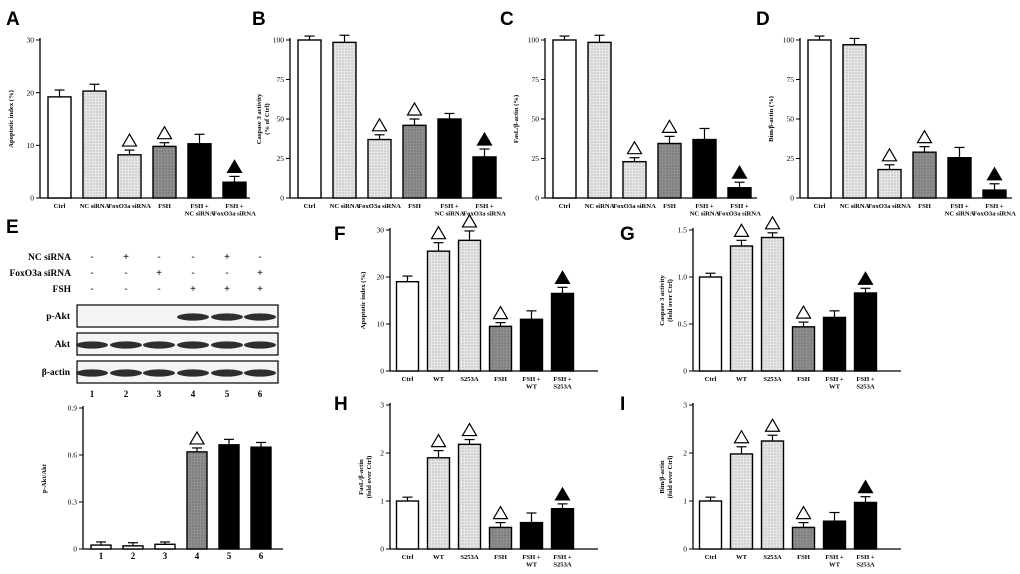 The image size is (1020, 574). Describe the element at coordinates (536, 79) in the screenshot. I see `y-tick-label: 75` at that location.